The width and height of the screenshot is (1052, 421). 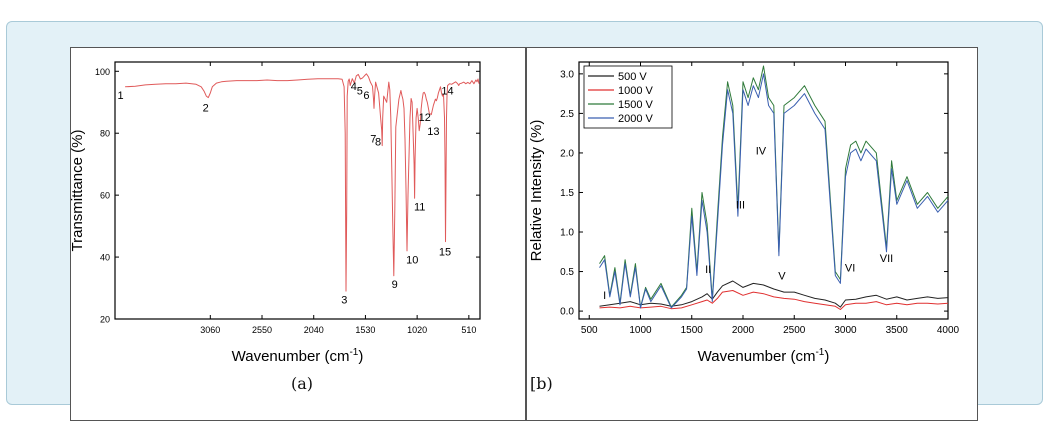 What do you see at coordinates (365, 330) in the screenshot?
I see `x-tick-label: 1530` at bounding box center [365, 330].